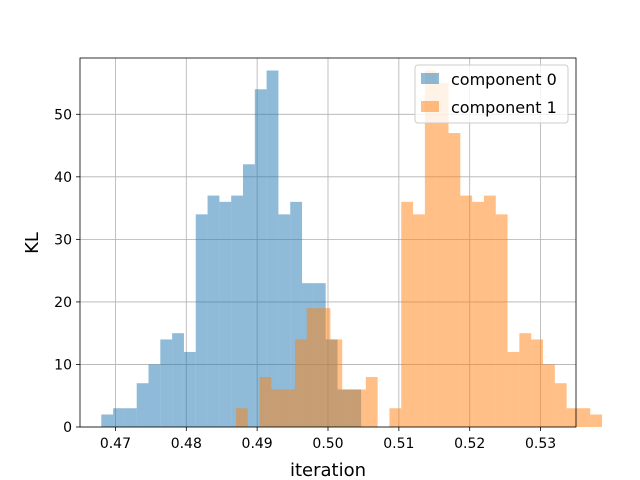 Image resolution: width=640 pixels, height=480 pixels. Describe the element at coordinates (469, 444) in the screenshot. I see `x-tick-label: 0.52` at that location.